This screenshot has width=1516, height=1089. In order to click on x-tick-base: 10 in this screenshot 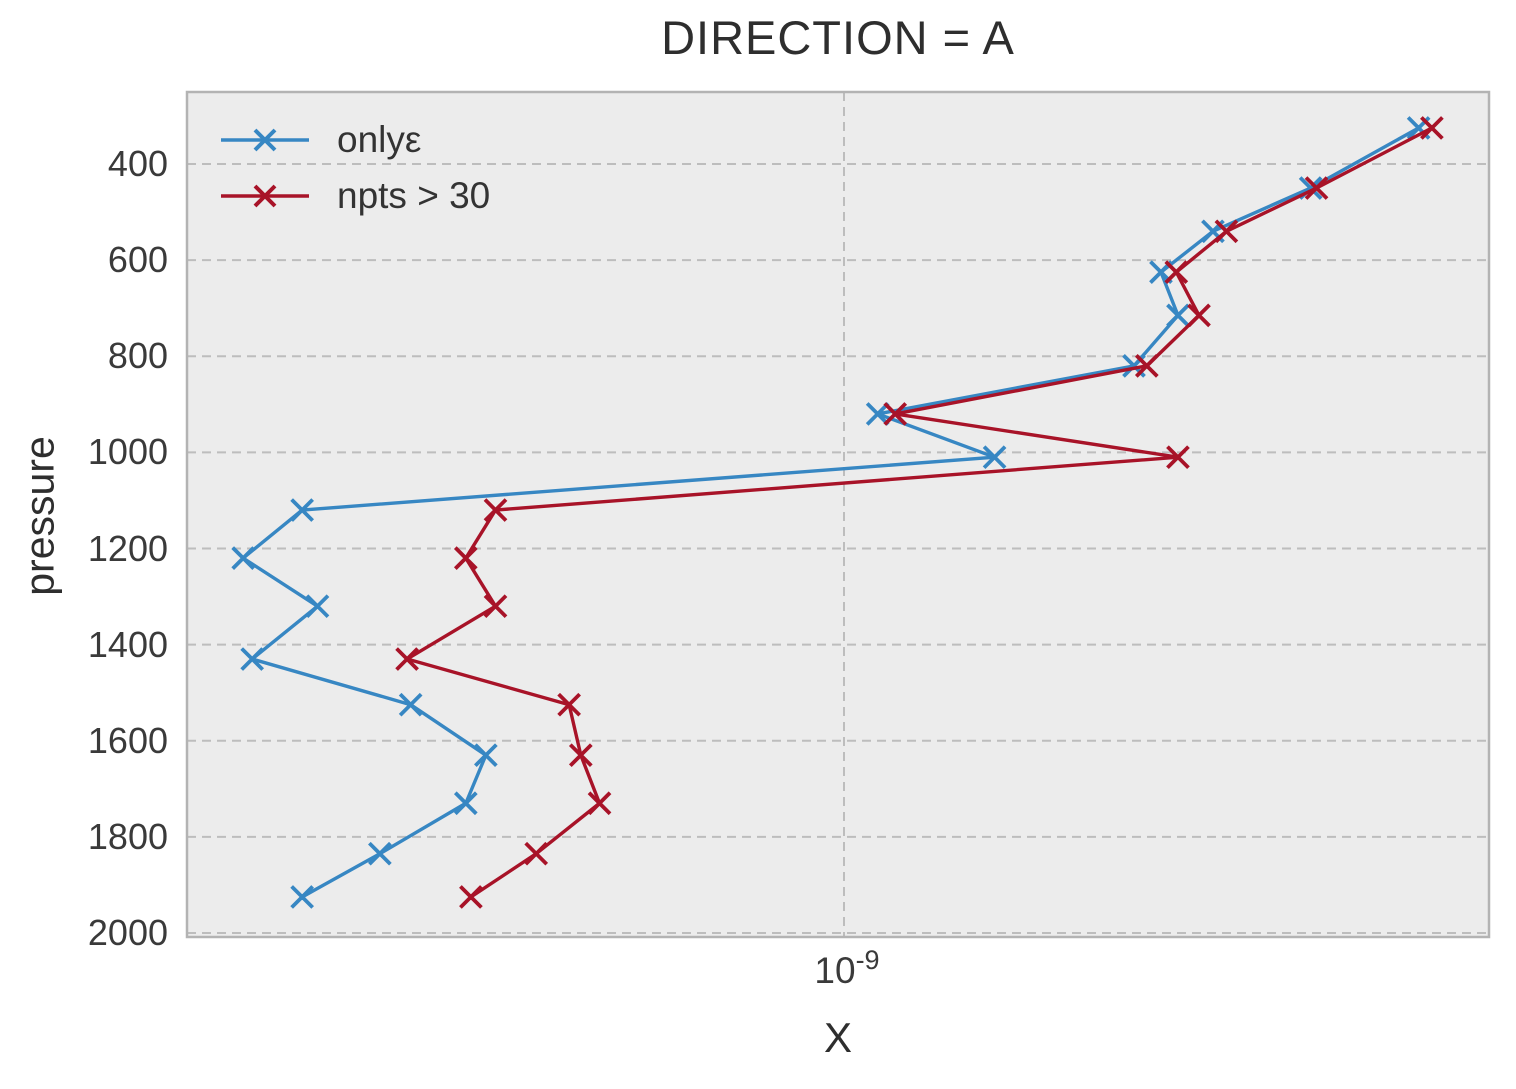, I will do `click(835, 970)`.